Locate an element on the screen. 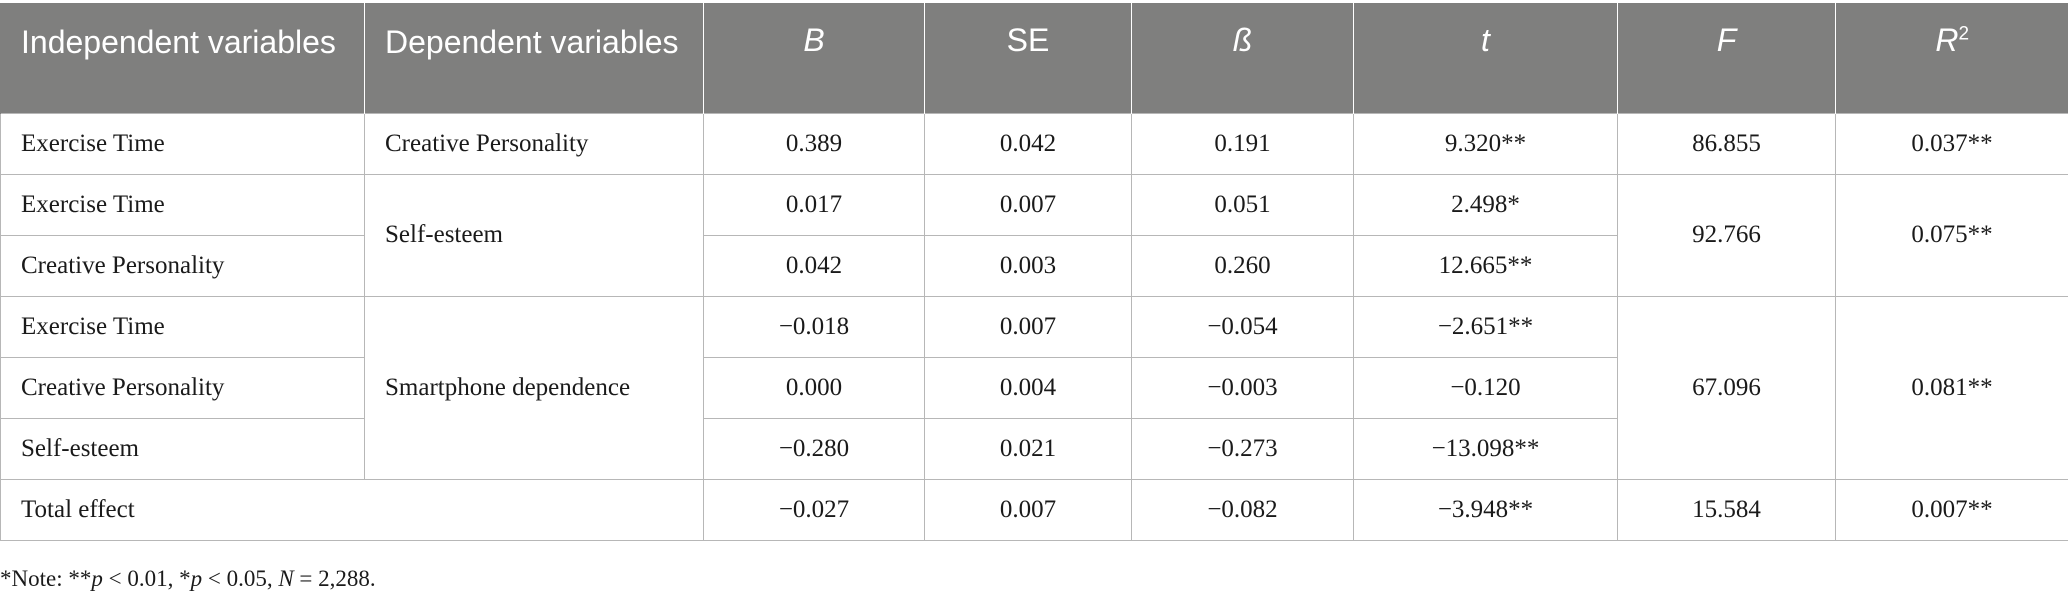  r-squared-cell: 0.081** is located at coordinates (1951, 387).